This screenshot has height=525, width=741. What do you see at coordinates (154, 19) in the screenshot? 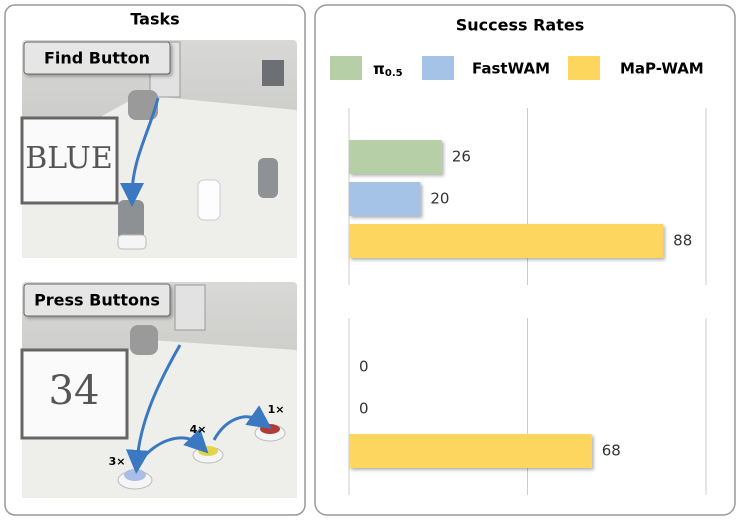
I see `tasks-title: Tasks` at bounding box center [154, 19].